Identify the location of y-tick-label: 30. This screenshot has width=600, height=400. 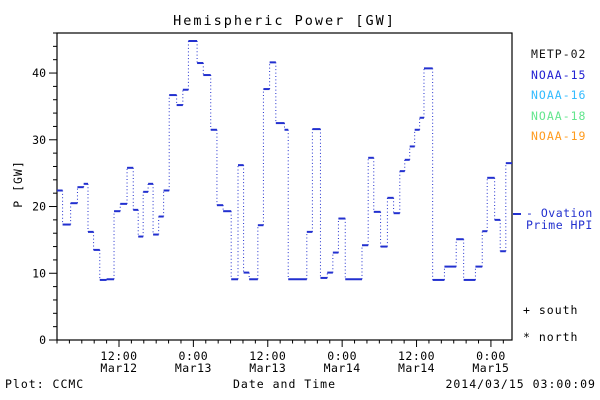
(39, 140).